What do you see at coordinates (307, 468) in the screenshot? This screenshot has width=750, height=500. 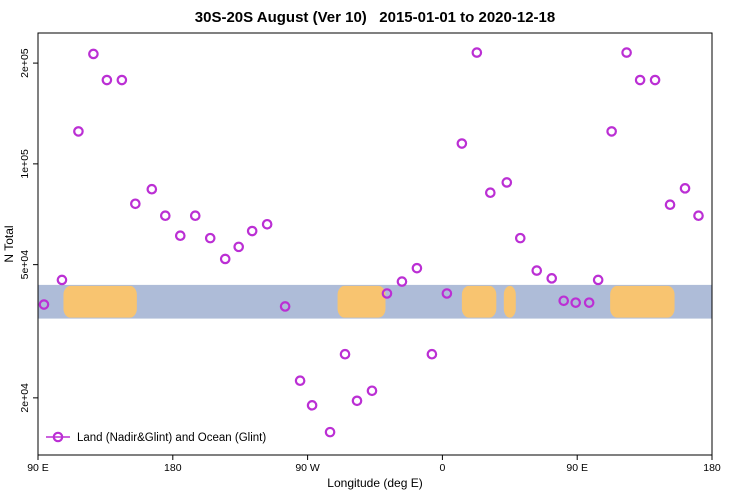 I see `x-tick-label: 90 W` at bounding box center [307, 468].